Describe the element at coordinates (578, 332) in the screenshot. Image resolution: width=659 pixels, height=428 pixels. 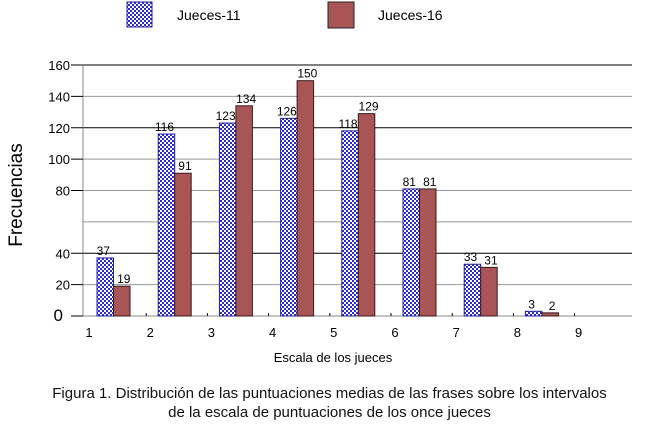
I see `x-tick-label: 9` at that location.